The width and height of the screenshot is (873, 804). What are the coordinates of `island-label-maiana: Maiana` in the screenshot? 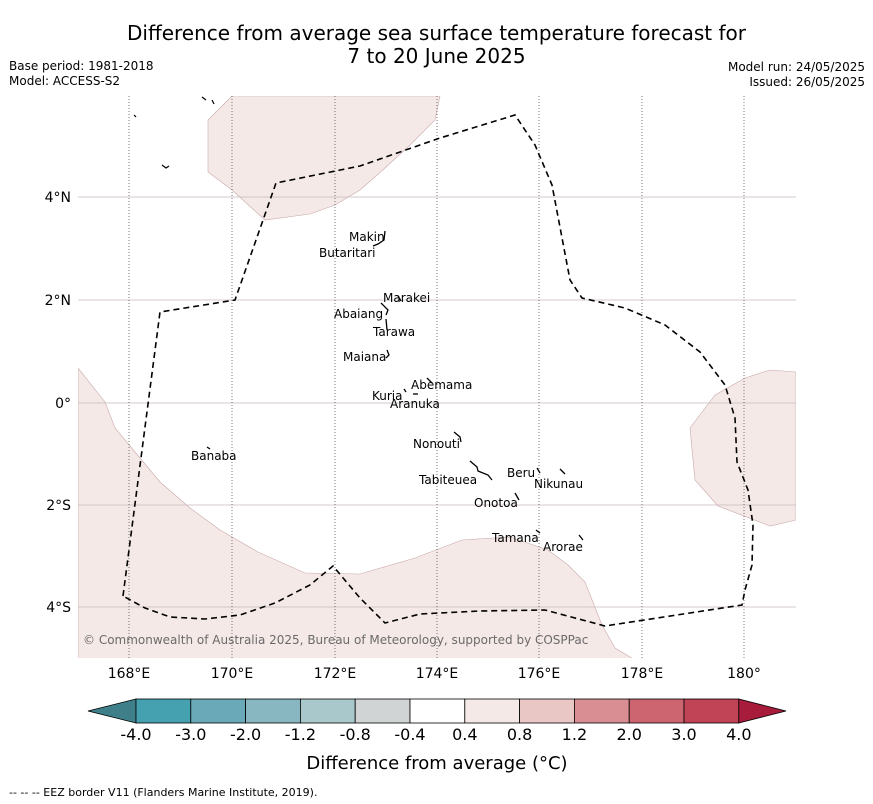 It's located at (364, 357).